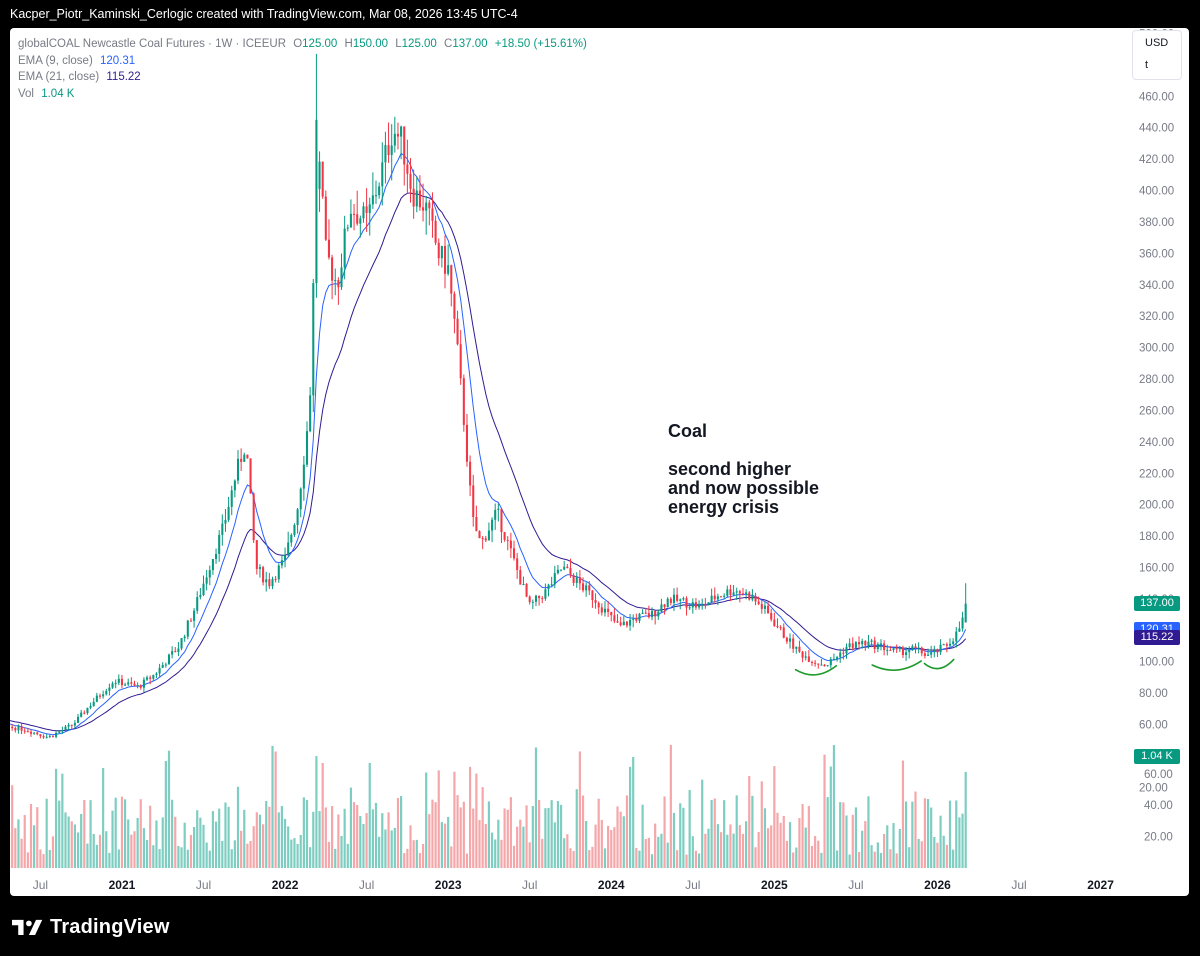 The width and height of the screenshot is (1200, 956). Describe the element at coordinates (1156, 569) in the screenshot. I see `price-tick-label: 160.00` at that location.